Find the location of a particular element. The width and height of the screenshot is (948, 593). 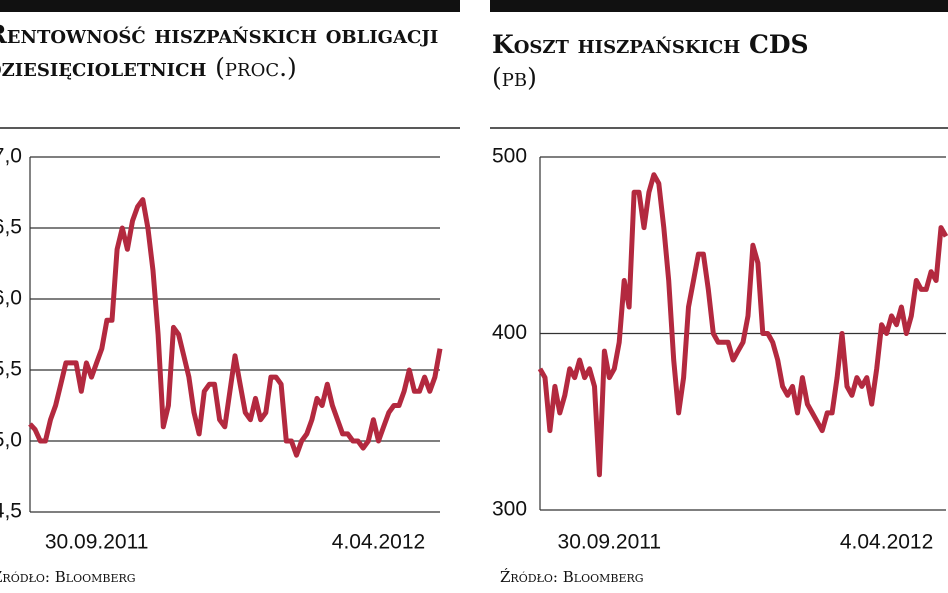

y-tick-label: 6,5 is located at coordinates (11, 227).